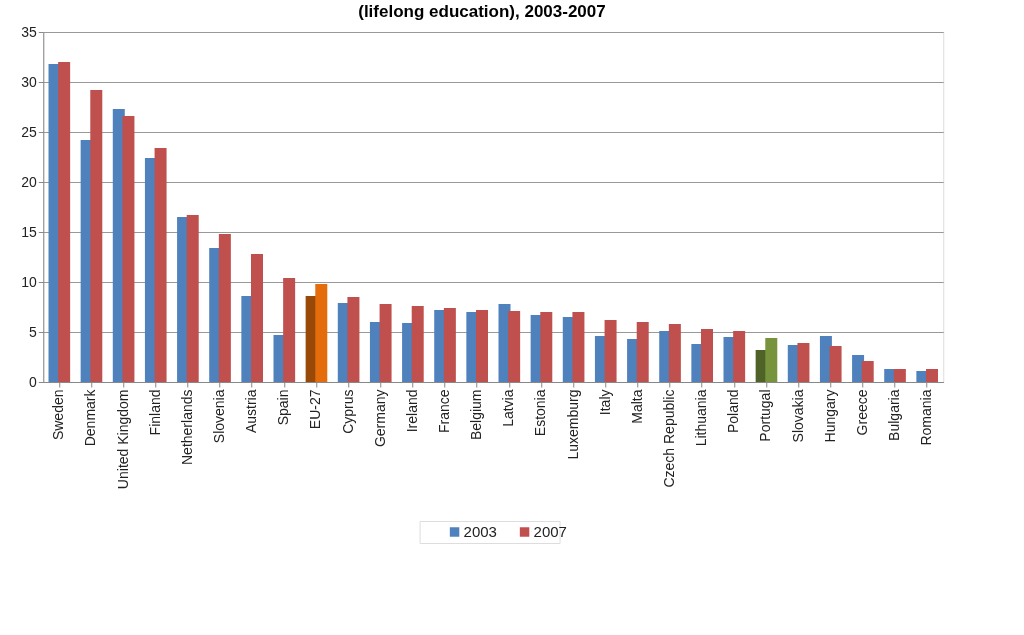 This screenshot has width=1024, height=635. Describe the element at coordinates (32, 381) in the screenshot. I see `y-tick-label: 0` at that location.